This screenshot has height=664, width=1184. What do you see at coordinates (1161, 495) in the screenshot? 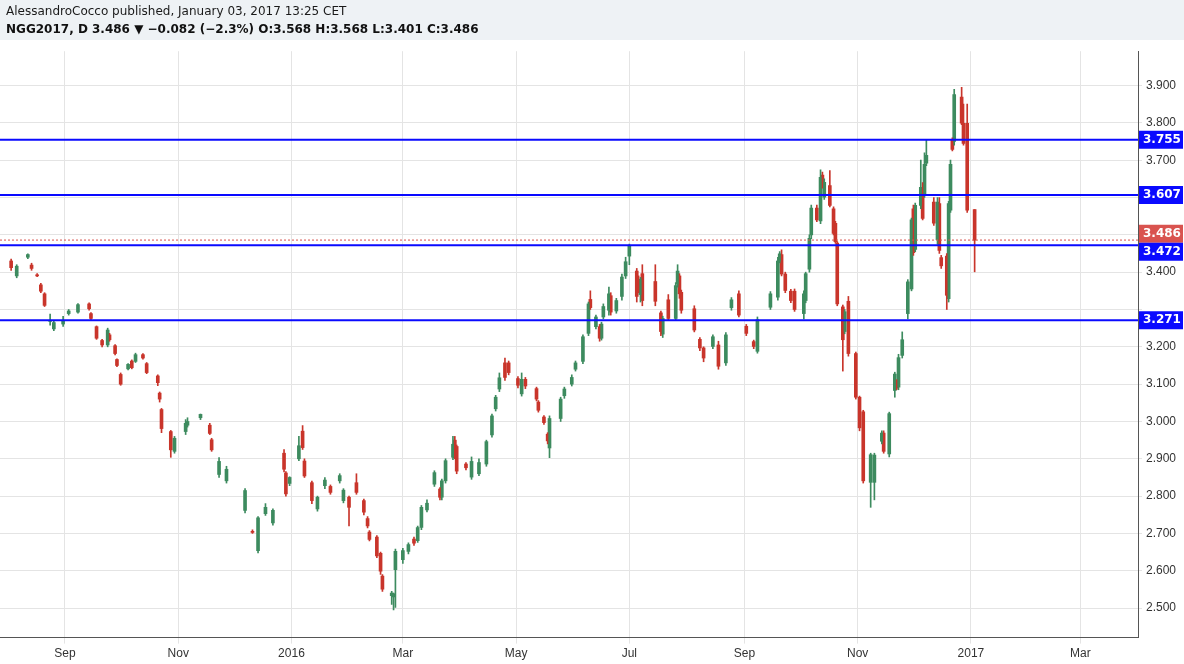
I see `y-tick-label: 2.800` at bounding box center [1161, 495].